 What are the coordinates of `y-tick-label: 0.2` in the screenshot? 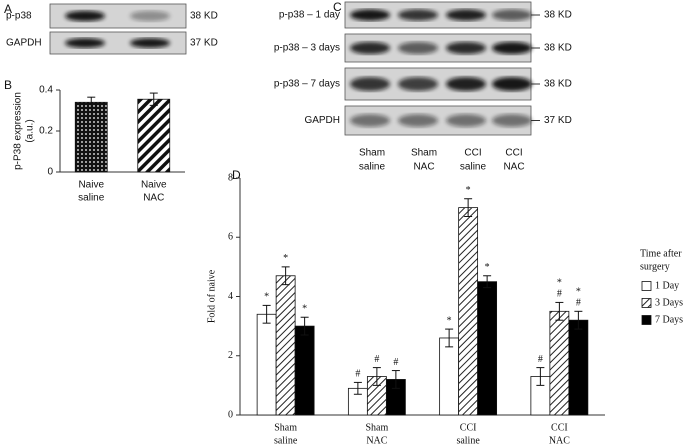 It's located at (46, 131).